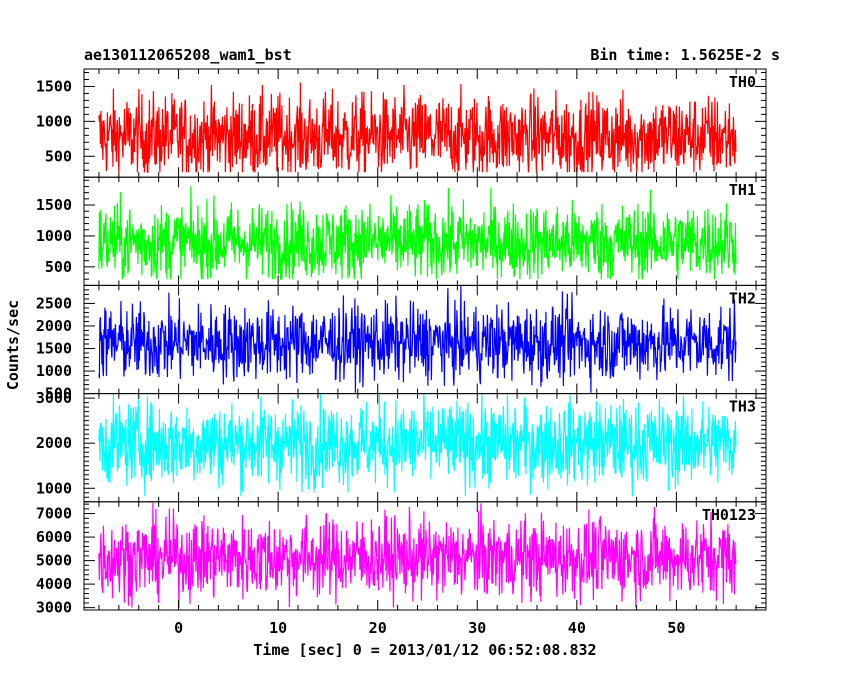  Describe the element at coordinates (13, 345) in the screenshot. I see `y-axis-label: Counts/sec` at that location.